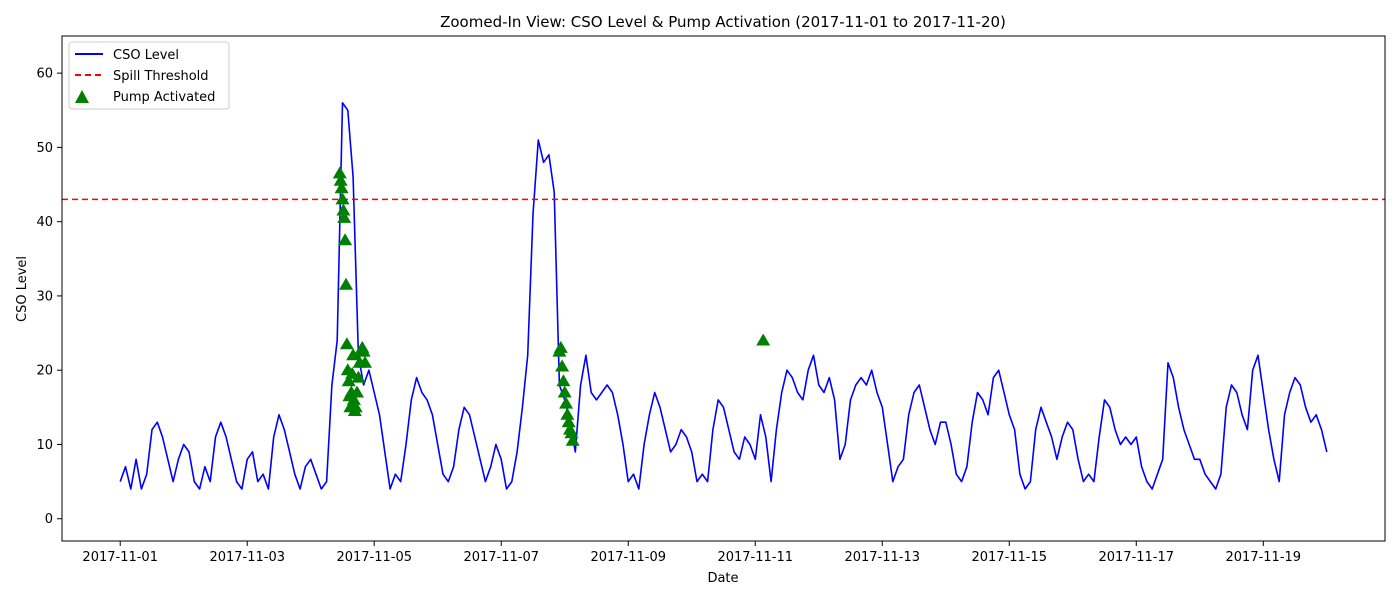 The image size is (1400, 600). Describe the element at coordinates (628, 557) in the screenshot. I see `x-tick-label: 2017-11-09` at that location.